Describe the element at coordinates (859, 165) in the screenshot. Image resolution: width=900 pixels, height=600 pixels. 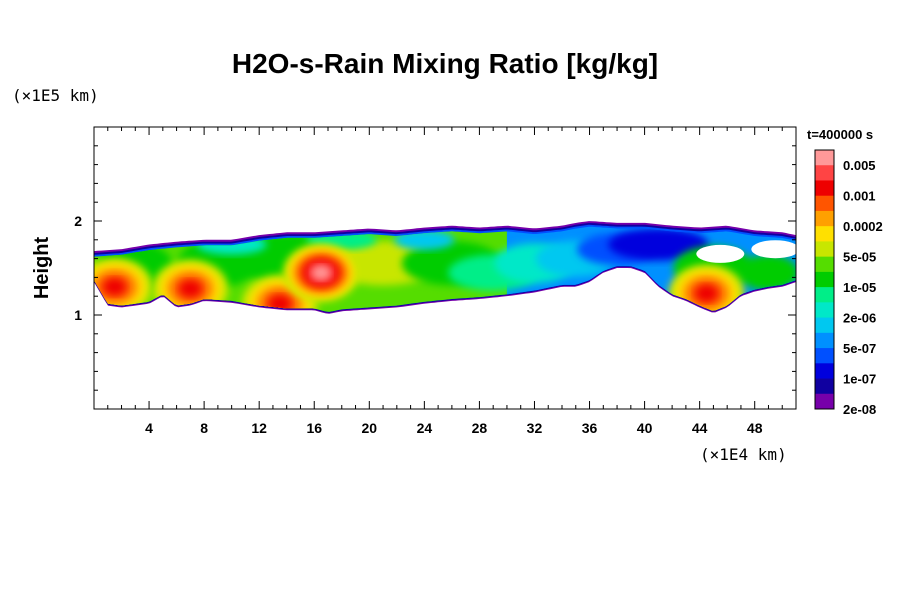
I see `colorbar-label: 0.005` at that location.